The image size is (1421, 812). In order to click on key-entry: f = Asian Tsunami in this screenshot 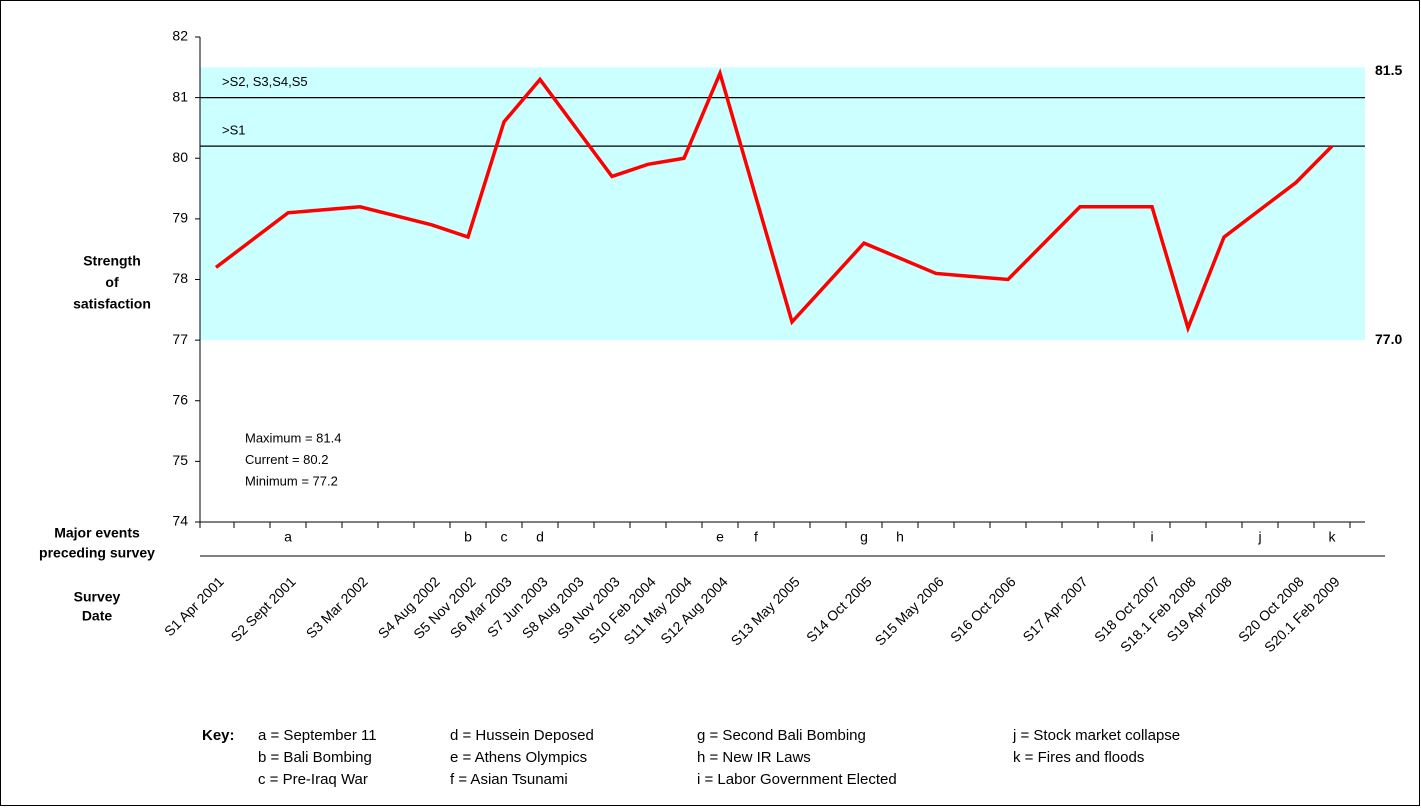, I will do `click(509, 779)`.